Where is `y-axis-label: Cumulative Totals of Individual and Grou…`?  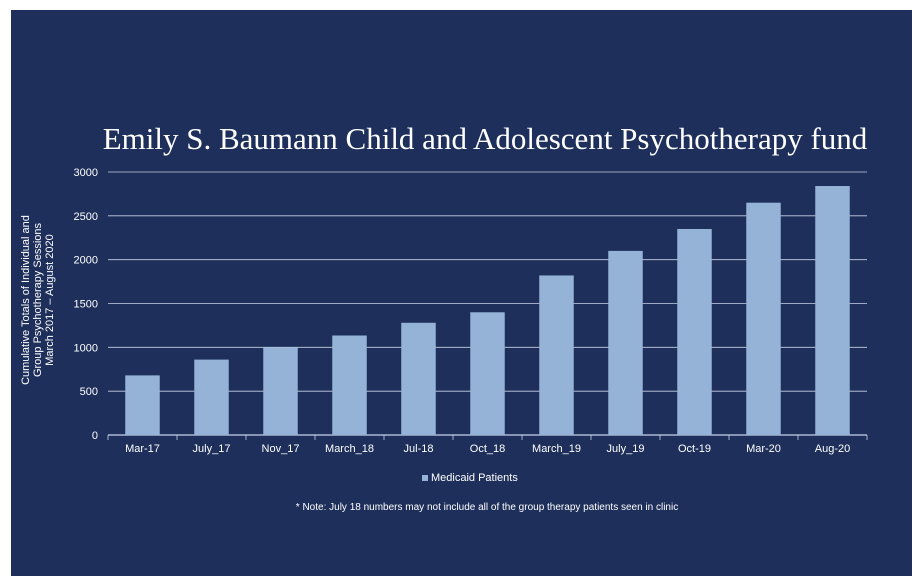
y-axis-label: Cumulative Totals of Individual and Grou… is located at coordinates (38, 300).